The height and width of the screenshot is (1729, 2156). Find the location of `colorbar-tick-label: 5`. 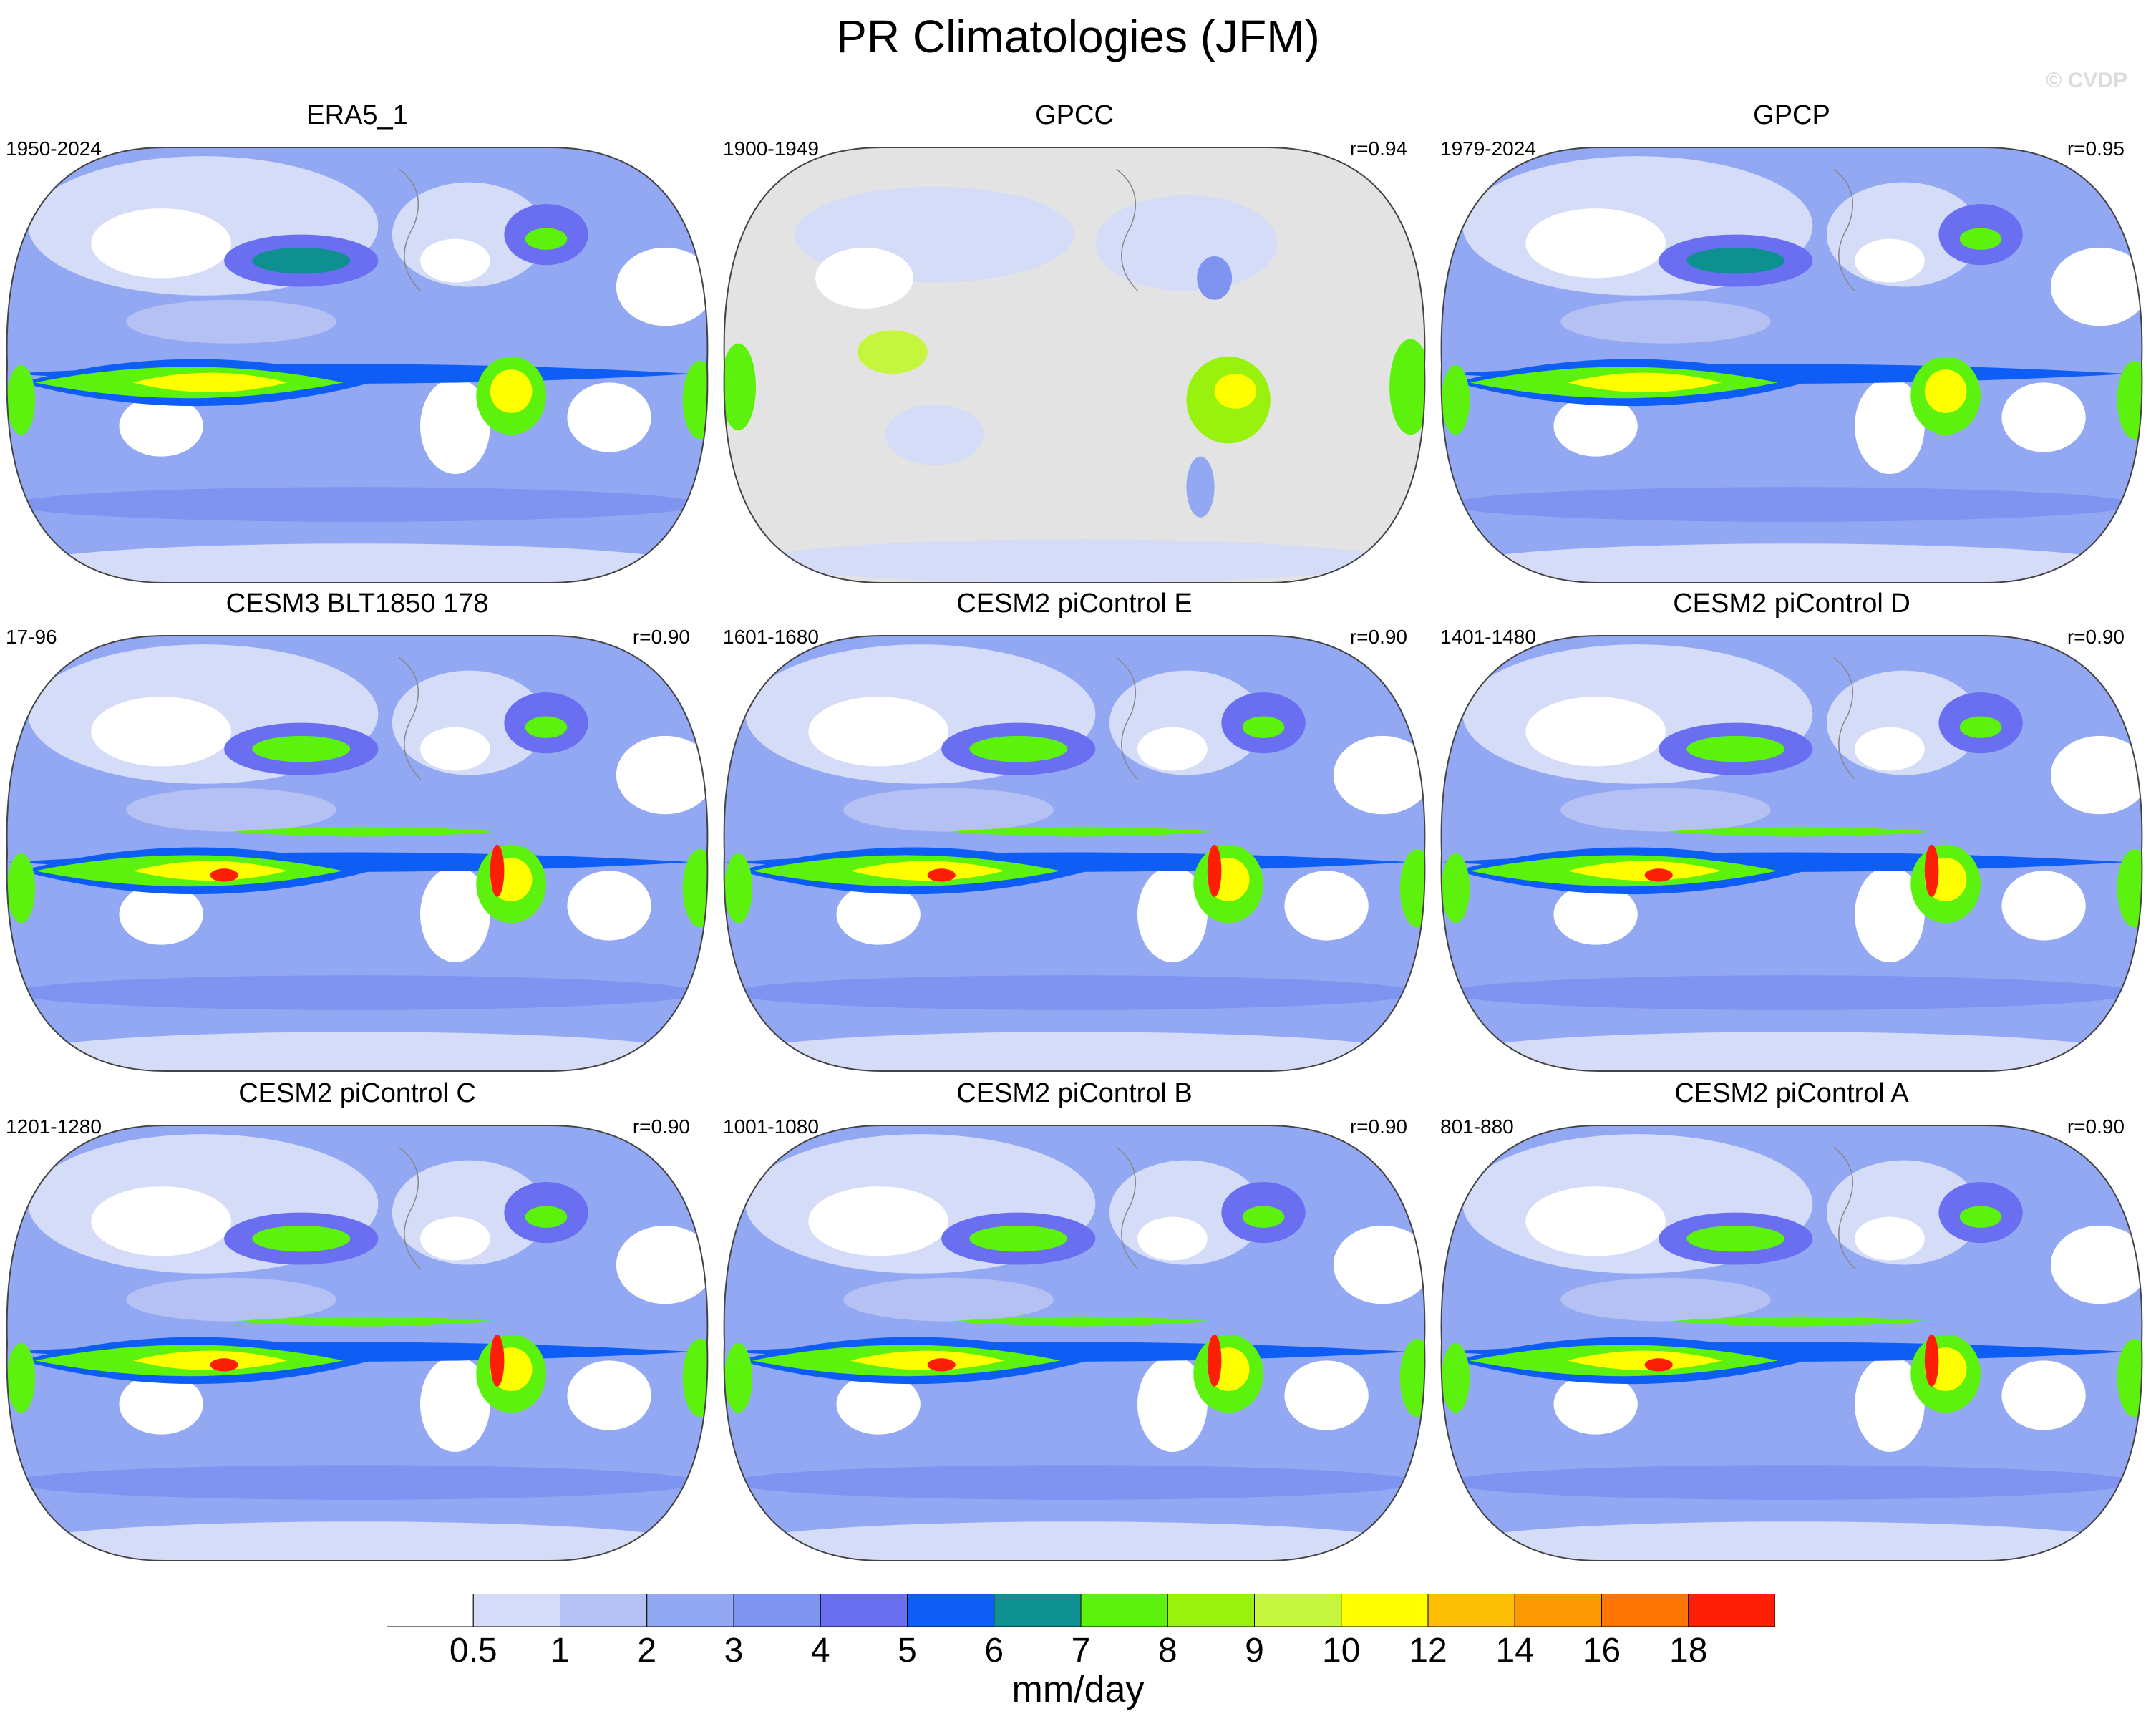

colorbar-tick-label: 5 is located at coordinates (907, 1651).